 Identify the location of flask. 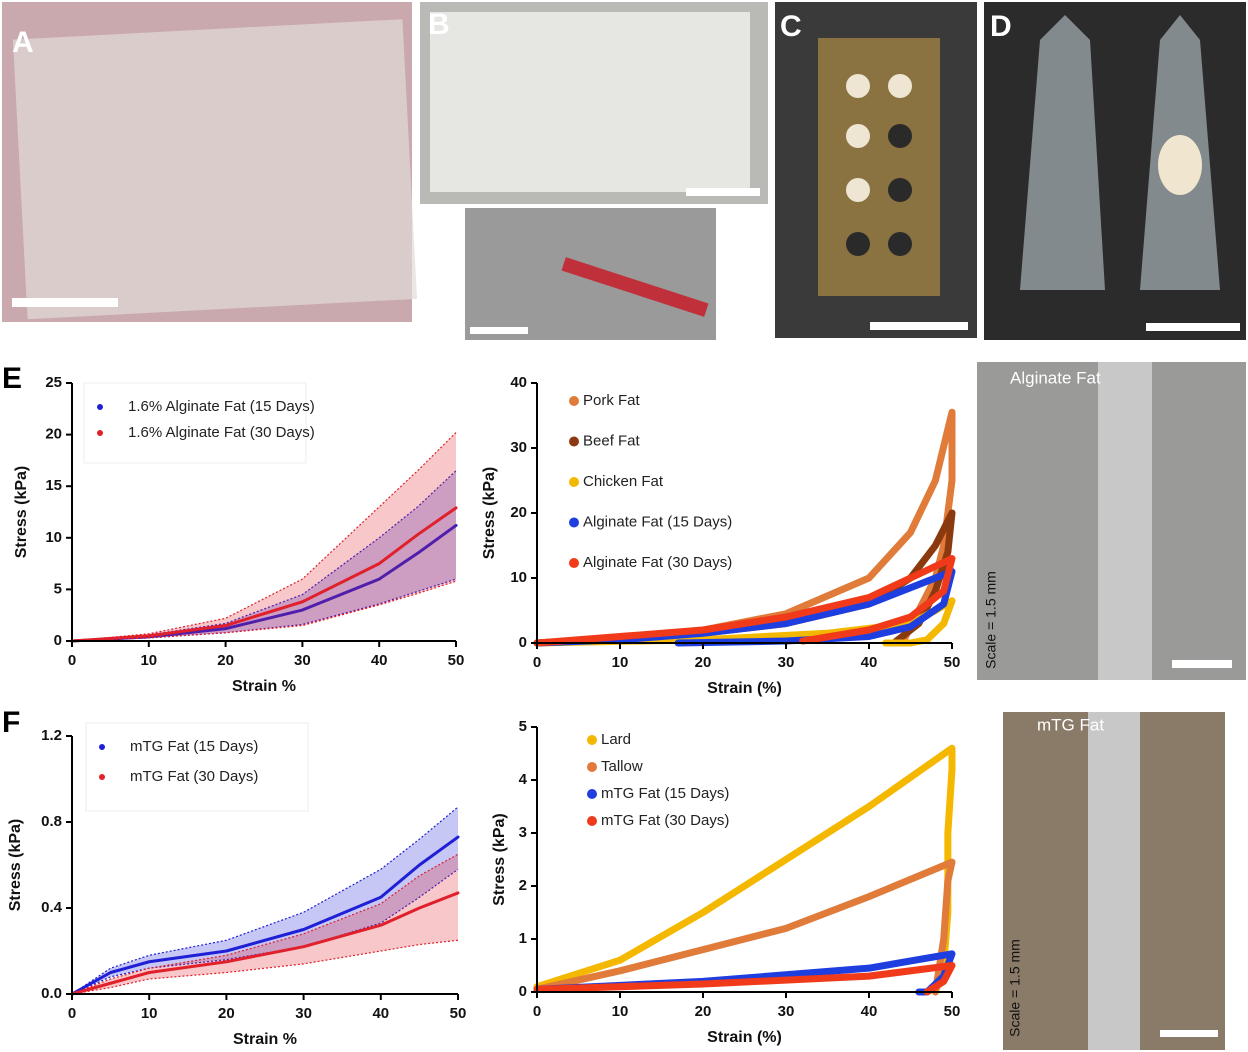
(215, 169).